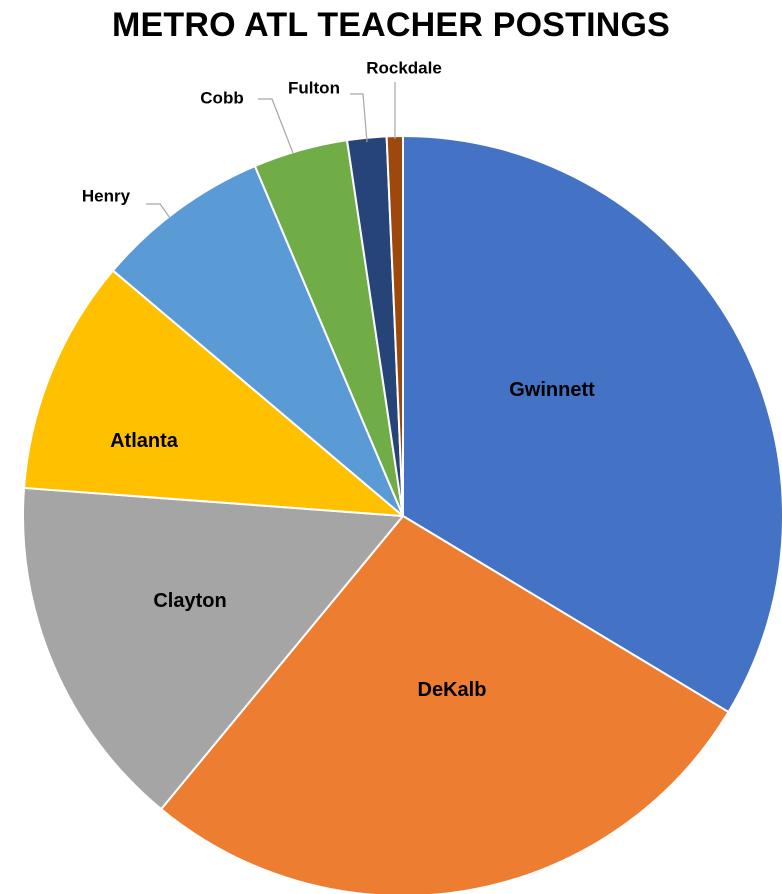 The height and width of the screenshot is (894, 782). I want to click on pie-slice-atlanta, so click(213, 393).